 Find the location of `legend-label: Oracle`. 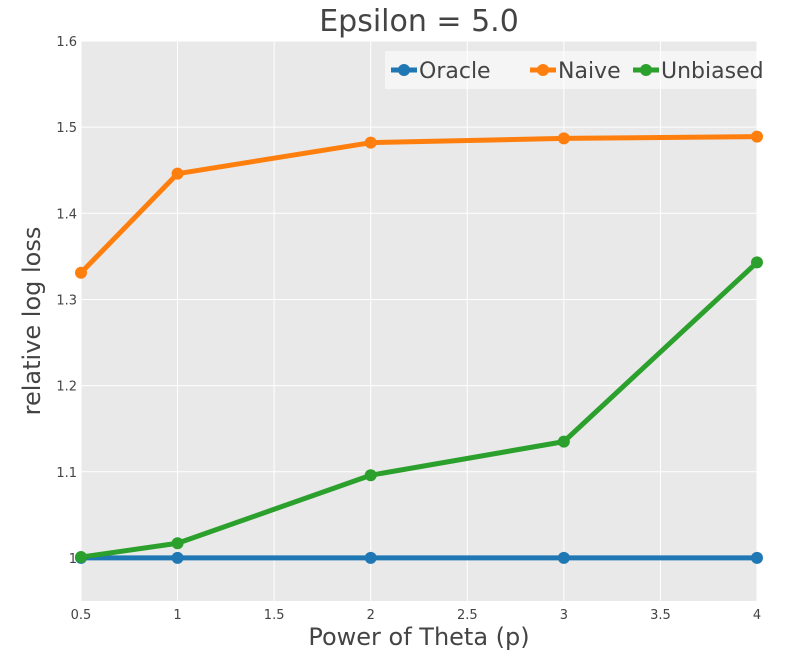

legend-label: Oracle is located at coordinates (455, 71).